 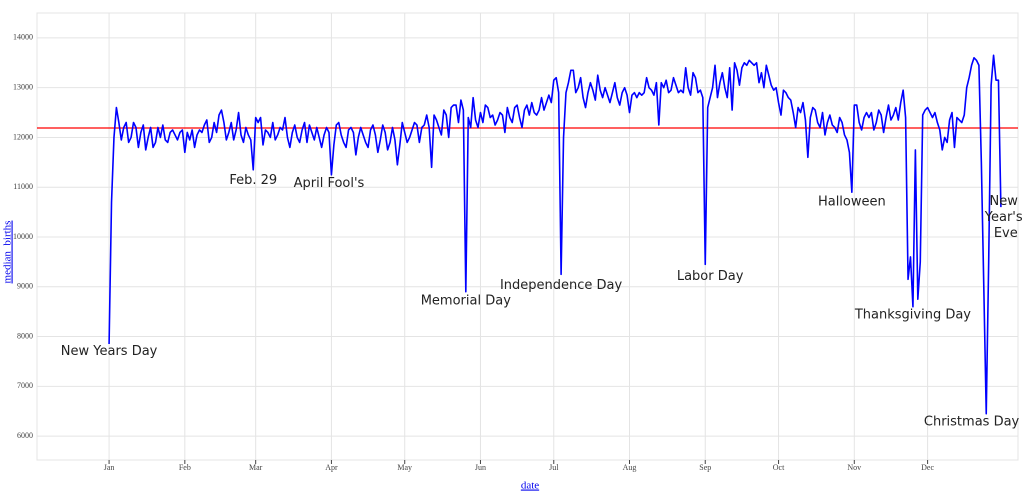 I want to click on y-tick-label: 8000, so click(x=25, y=335).